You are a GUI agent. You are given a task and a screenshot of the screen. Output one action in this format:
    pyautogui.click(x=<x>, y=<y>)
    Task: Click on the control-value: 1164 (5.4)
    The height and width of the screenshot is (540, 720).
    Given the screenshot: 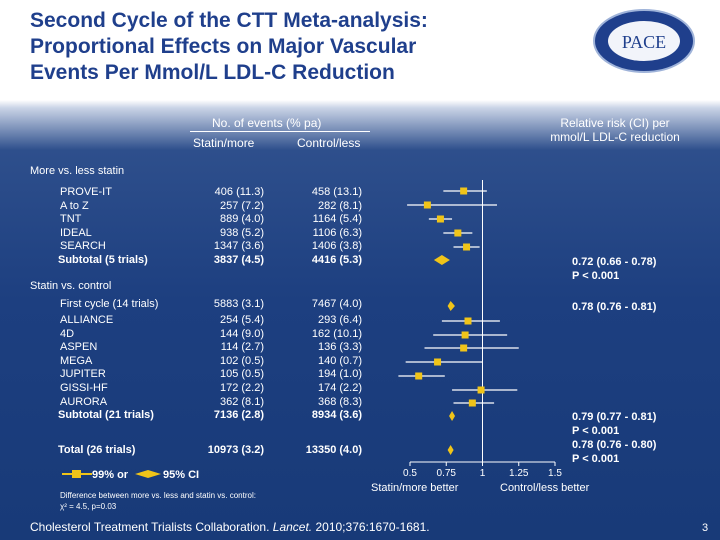 What is the action you would take?
    pyautogui.click(x=337, y=219)
    